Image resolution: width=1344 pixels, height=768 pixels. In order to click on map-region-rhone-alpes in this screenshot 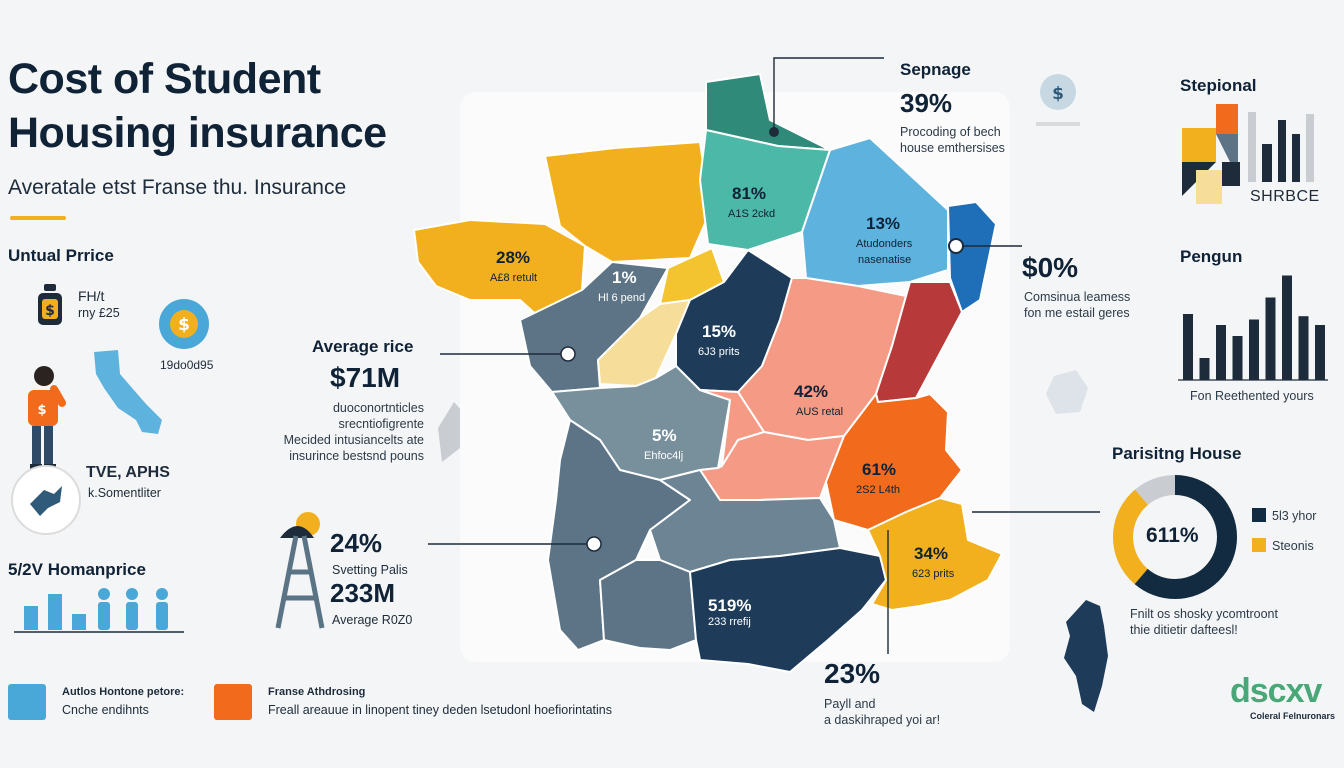, I will do `click(894, 462)`.